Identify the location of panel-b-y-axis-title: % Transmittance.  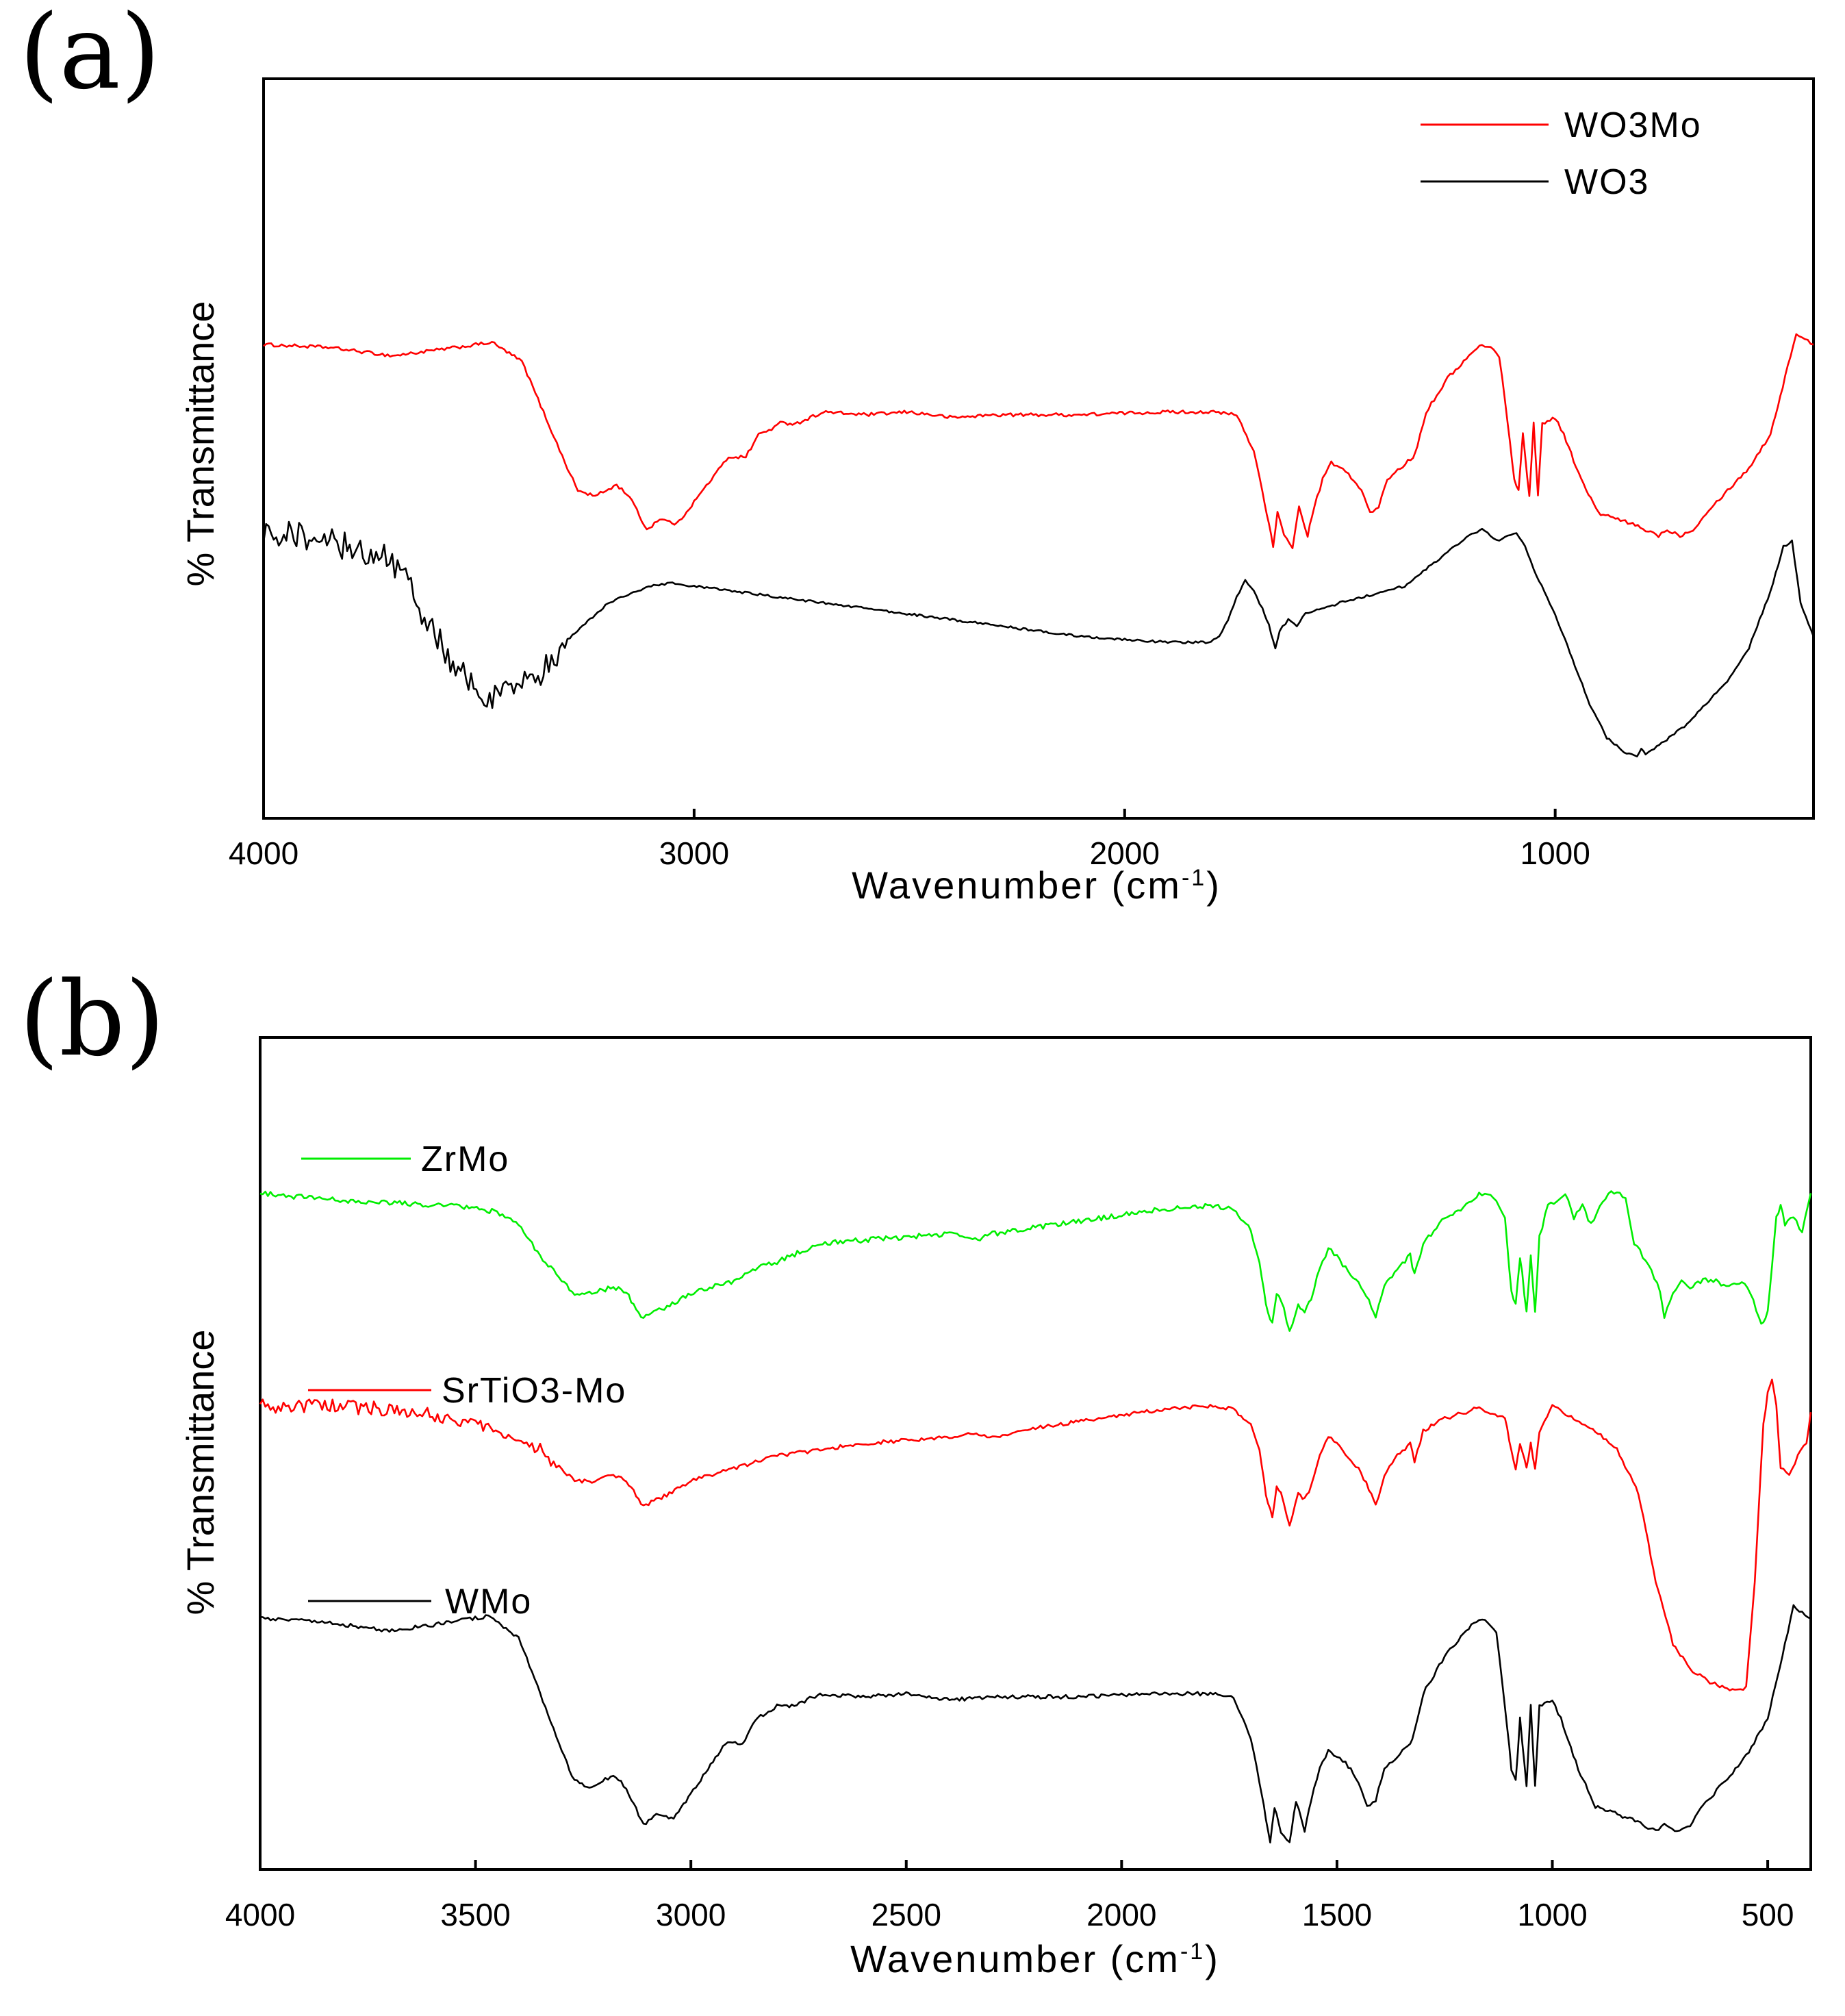
(201, 1472).